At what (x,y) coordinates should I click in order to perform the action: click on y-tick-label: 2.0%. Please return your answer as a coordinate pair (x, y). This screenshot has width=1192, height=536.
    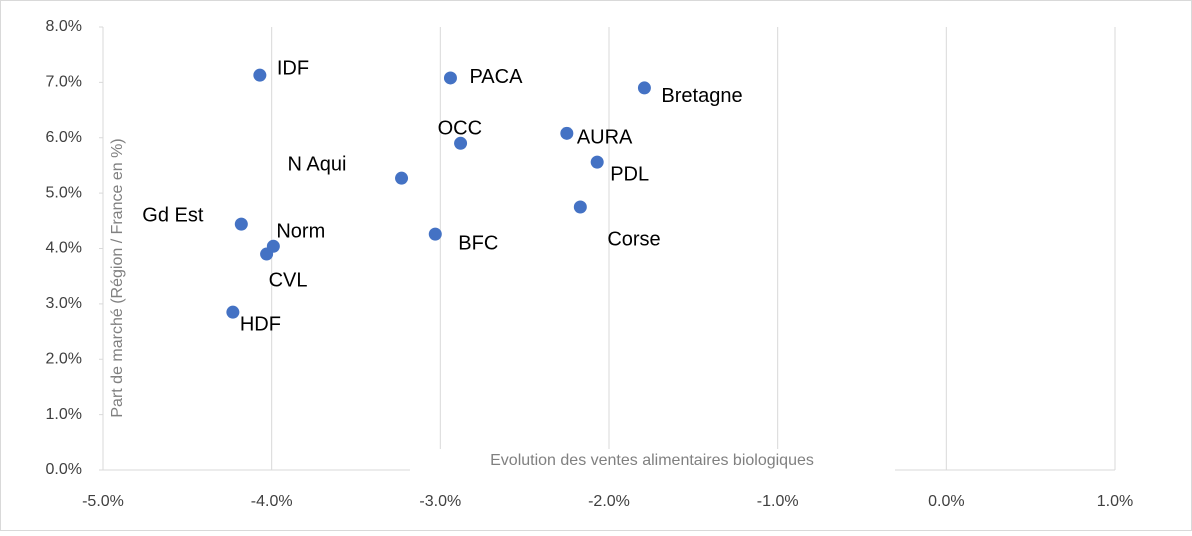
    Looking at the image, I should click on (64, 358).